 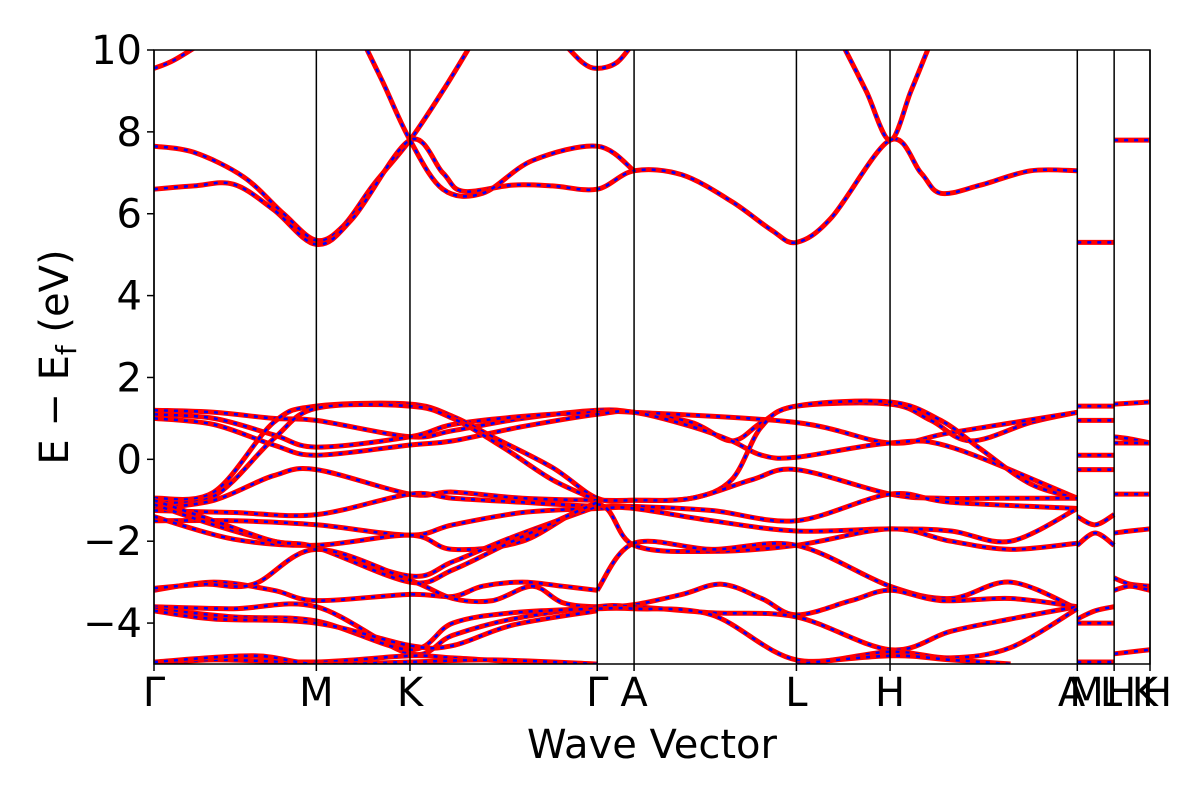 What do you see at coordinates (129, 460) in the screenshot?
I see `y-tick-label: 0` at bounding box center [129, 460].